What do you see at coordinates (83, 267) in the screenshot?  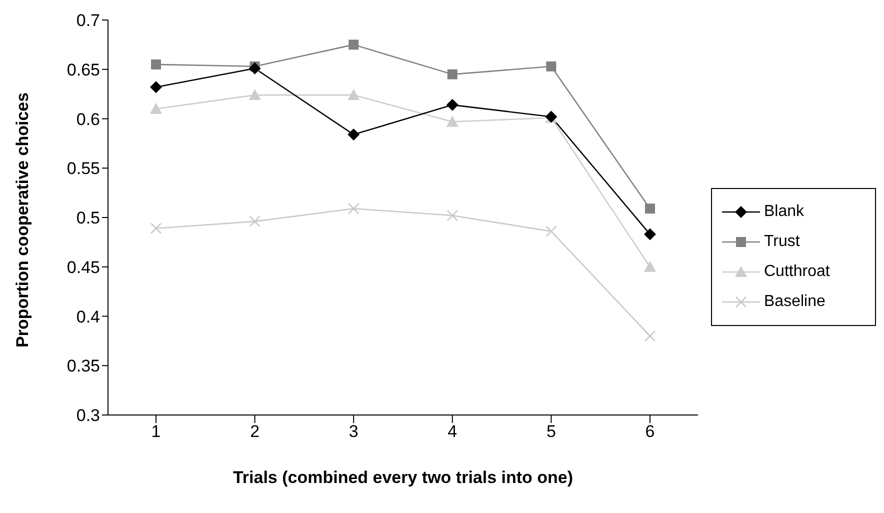 I see `y-tick-label: 0.45` at bounding box center [83, 267].